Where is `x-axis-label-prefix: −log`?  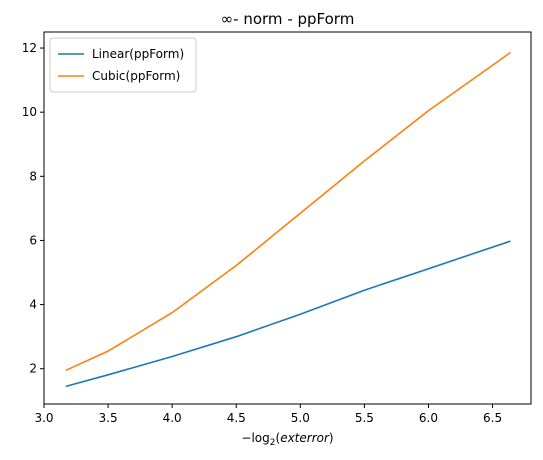
x-axis-label-prefix: −log is located at coordinates (255, 438).